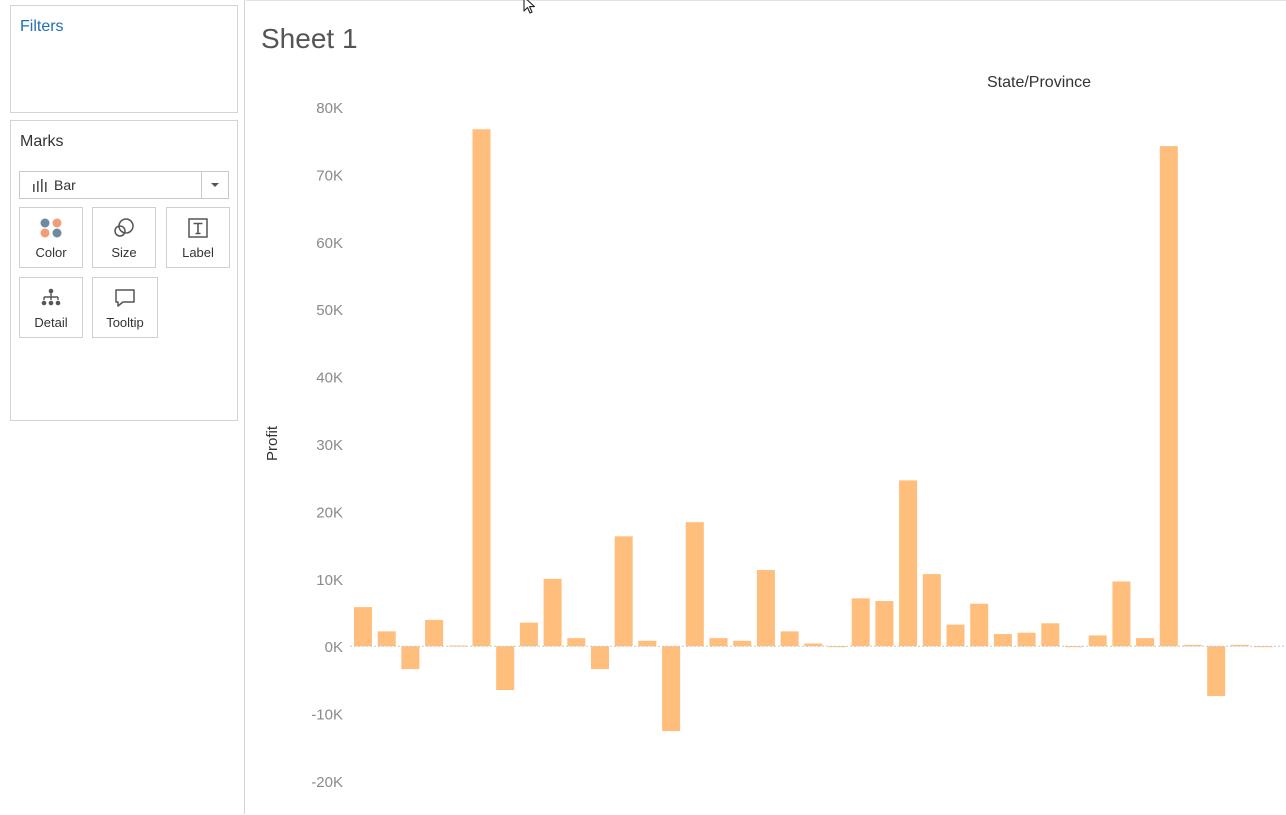 The width and height of the screenshot is (1286, 815). Describe the element at coordinates (198, 252) in the screenshot. I see `label-card-label: Label` at that location.